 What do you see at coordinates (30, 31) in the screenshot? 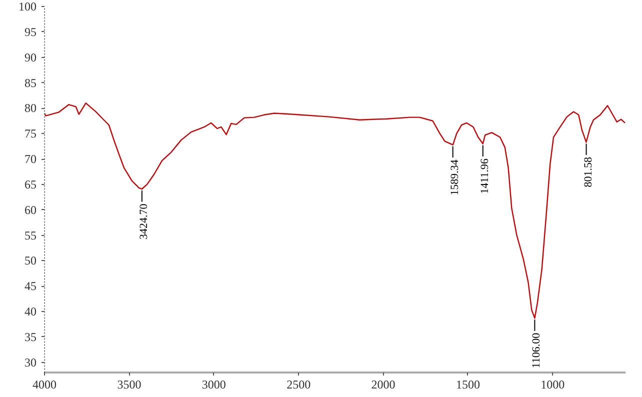
I see `y-tick-label: 95` at bounding box center [30, 31].